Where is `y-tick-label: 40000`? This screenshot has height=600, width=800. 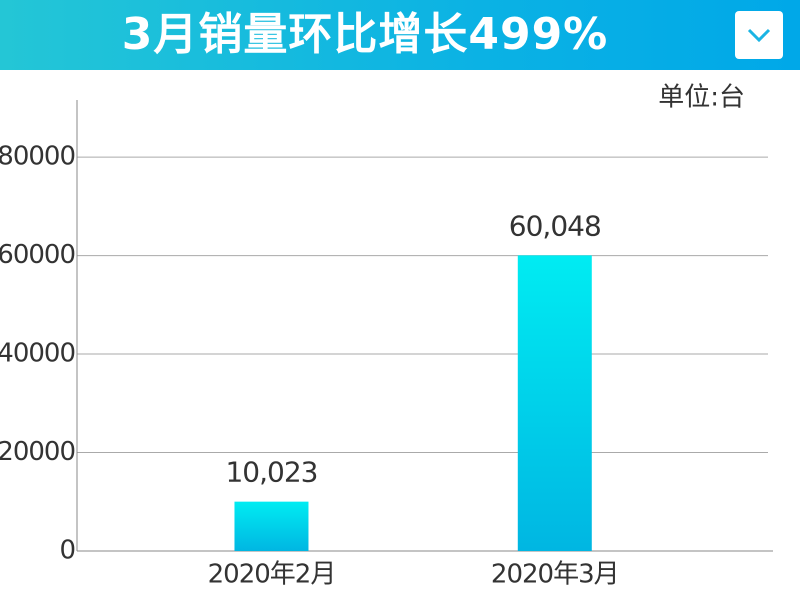
y-tick-label: 40000 is located at coordinates (37, 354).